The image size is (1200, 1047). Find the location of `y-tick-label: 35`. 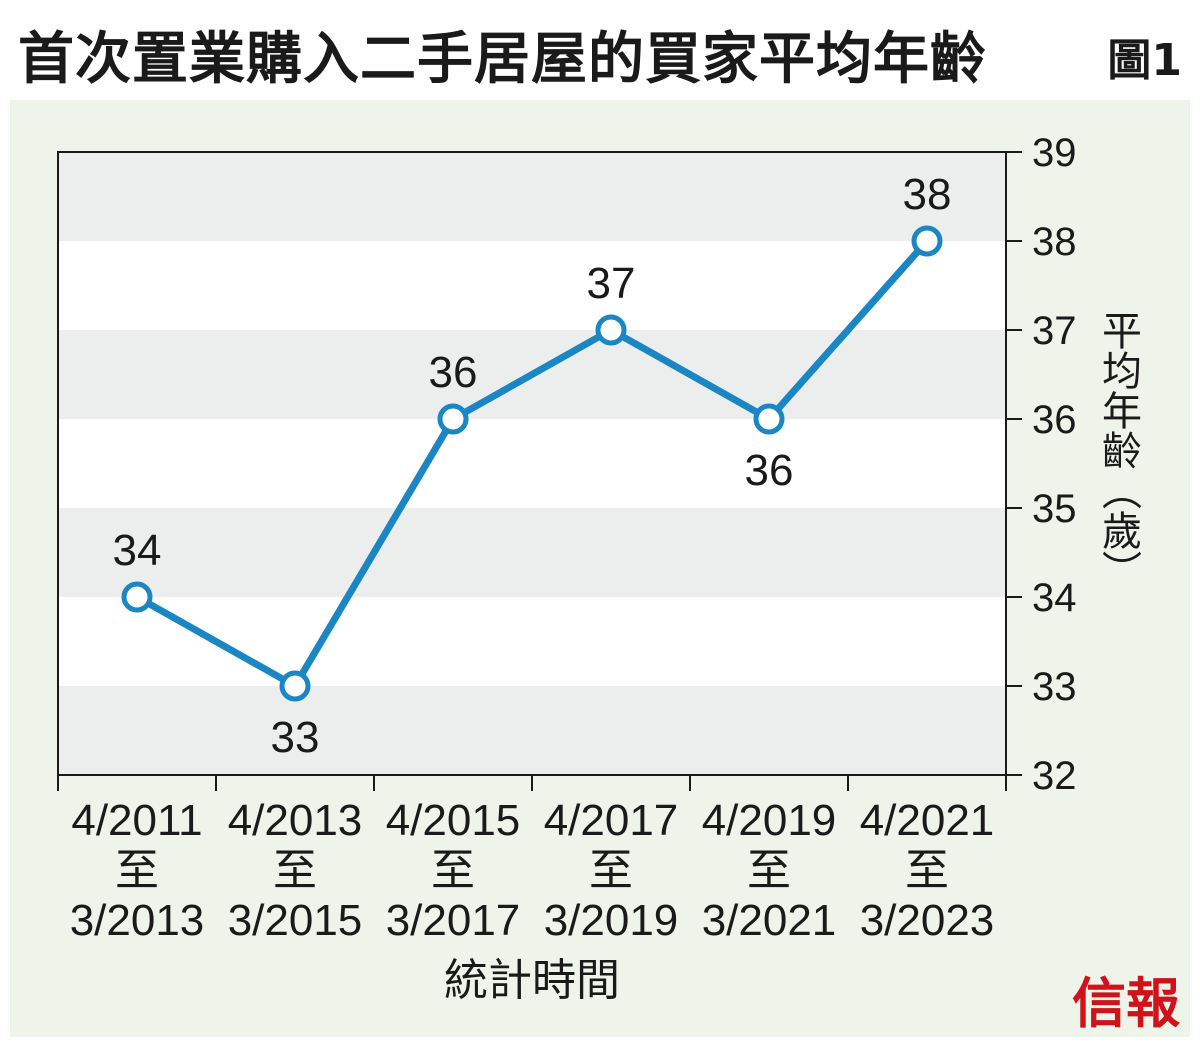

y-tick-label: 35 is located at coordinates (1054, 509).